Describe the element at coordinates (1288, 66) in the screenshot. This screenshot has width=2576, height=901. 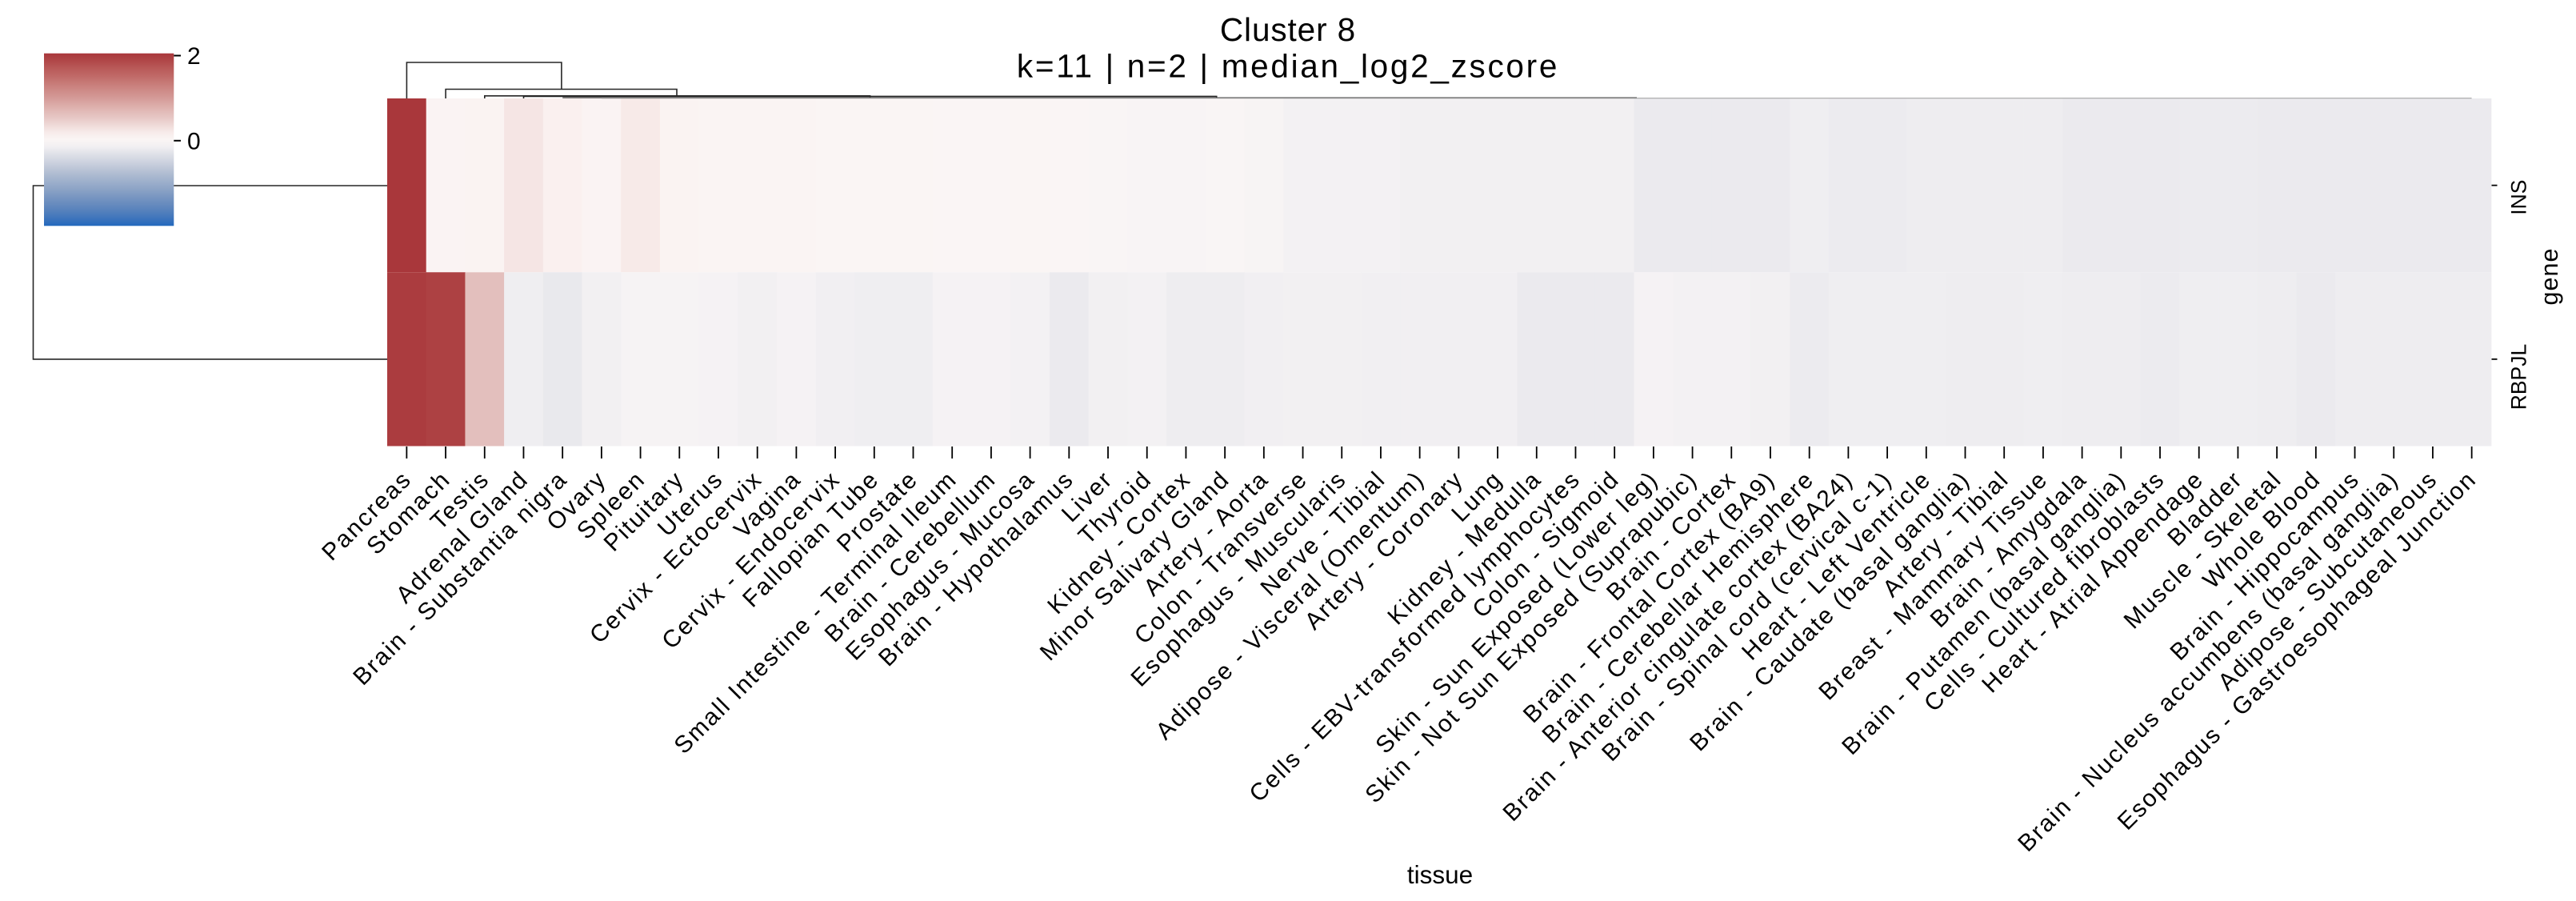
I see `svg-text:k=11 | n=2 | median_log2_zscor: k=11 | n=2 | median_log2_zscore` at that location.